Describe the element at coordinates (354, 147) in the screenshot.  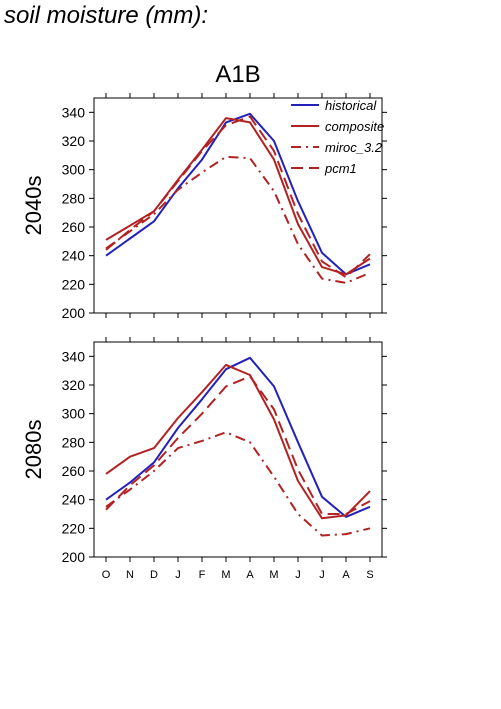
I see `legend-label: miroc_3.2` at that location.